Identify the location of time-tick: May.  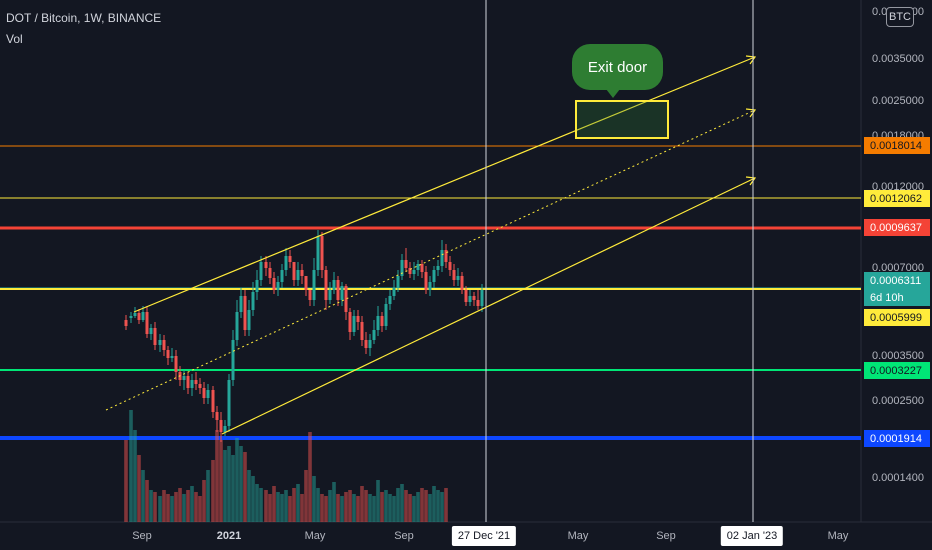
(578, 536).